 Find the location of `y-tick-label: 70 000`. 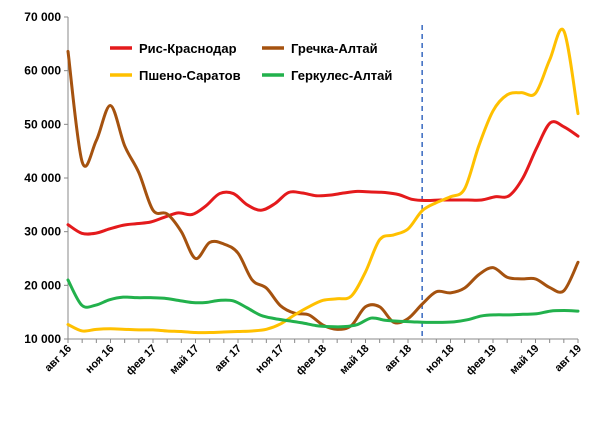

y-tick-label: 70 000 is located at coordinates (42, 17).